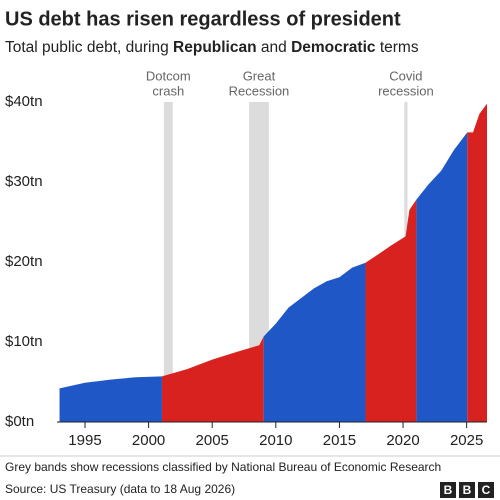 The image size is (500, 500). I want to click on recession-label: crash, so click(168, 90).